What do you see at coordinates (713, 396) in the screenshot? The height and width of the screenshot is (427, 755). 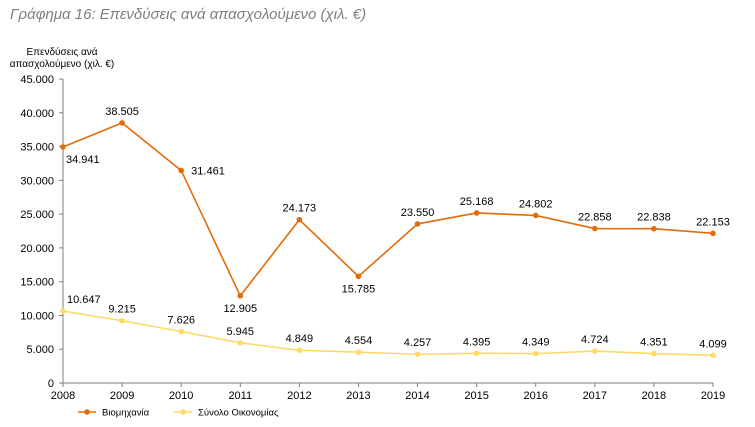 I see `x-tick-label: 2019` at bounding box center [713, 396].